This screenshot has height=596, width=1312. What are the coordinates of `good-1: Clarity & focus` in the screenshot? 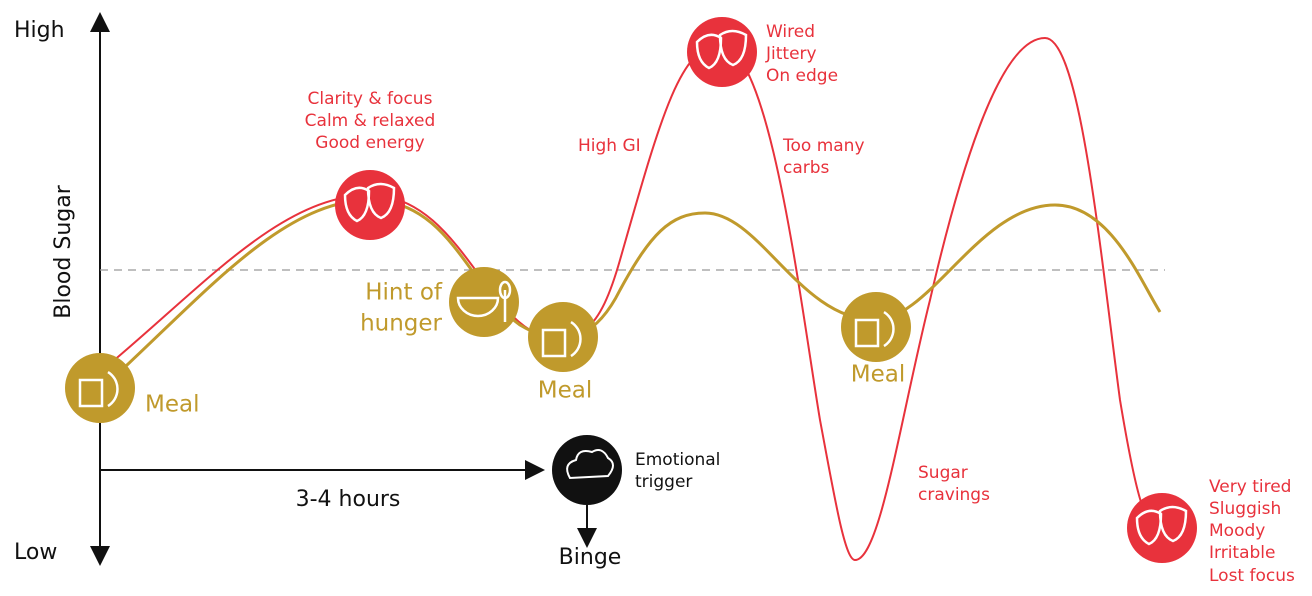 It's located at (370, 99).